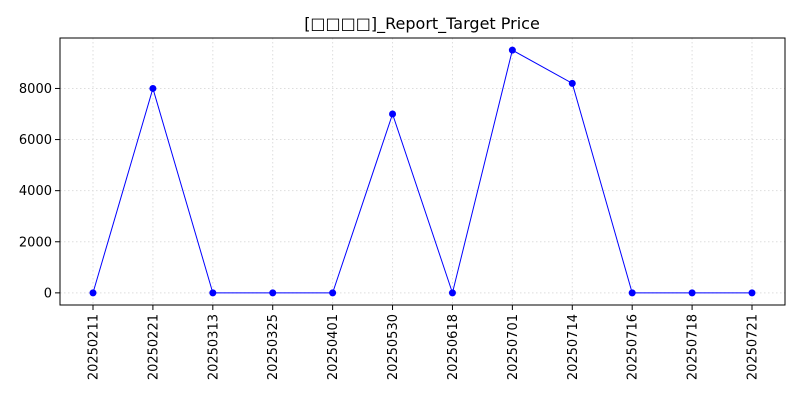 The image size is (800, 400). I want to click on x-tick-label: 20250530, so click(393, 347).